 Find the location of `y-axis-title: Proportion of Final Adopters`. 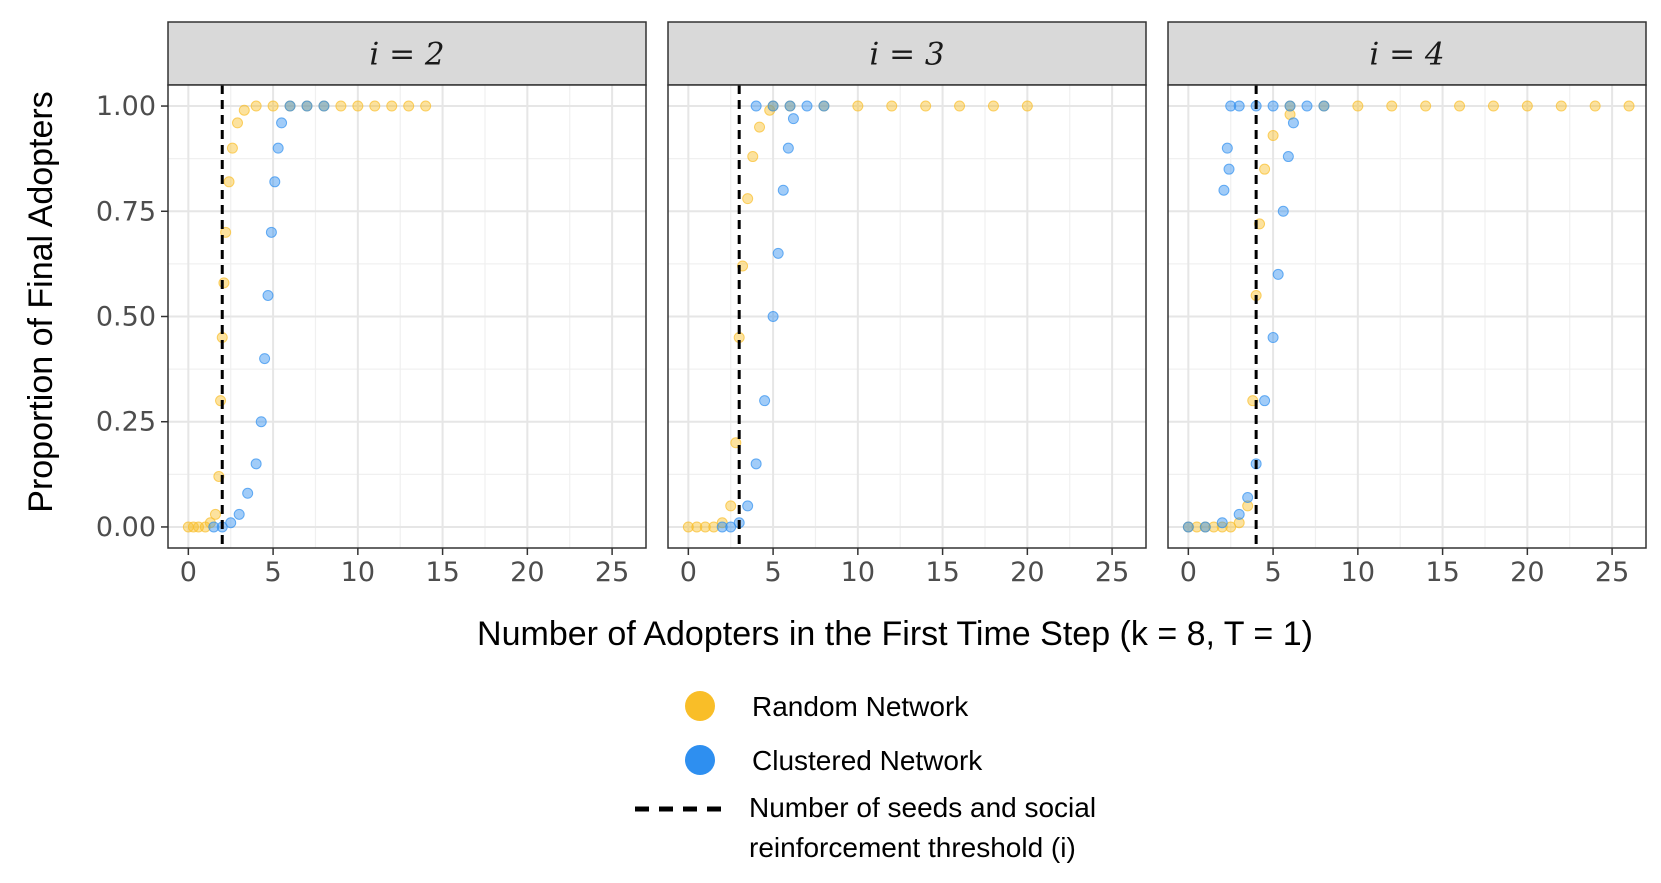

y-axis-title: Proportion of Final Adopters is located at coordinates (41, 301).